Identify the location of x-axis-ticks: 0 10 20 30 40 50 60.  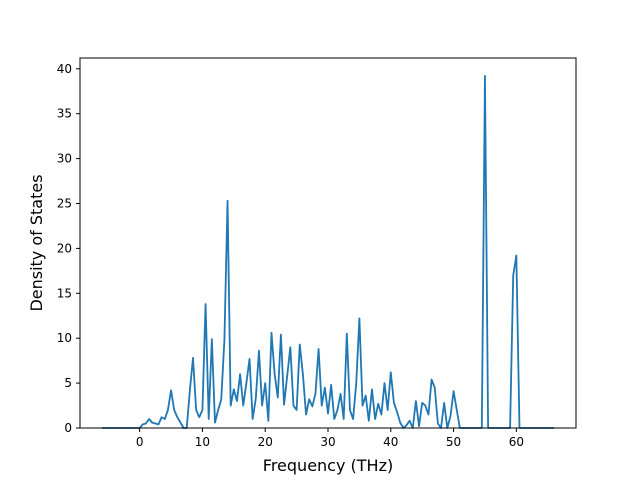
(330, 438).